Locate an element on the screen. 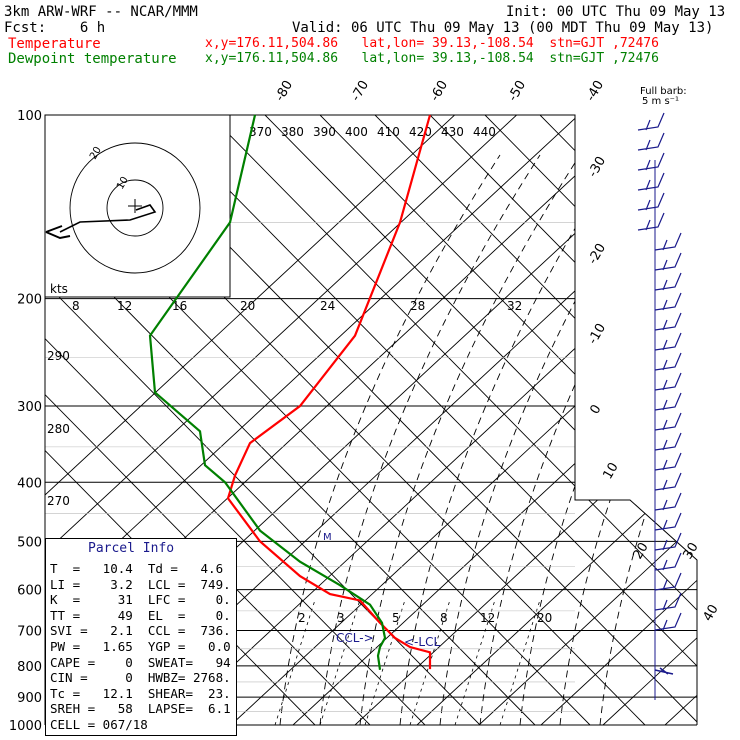  scale-label: 24 is located at coordinates (327, 306).